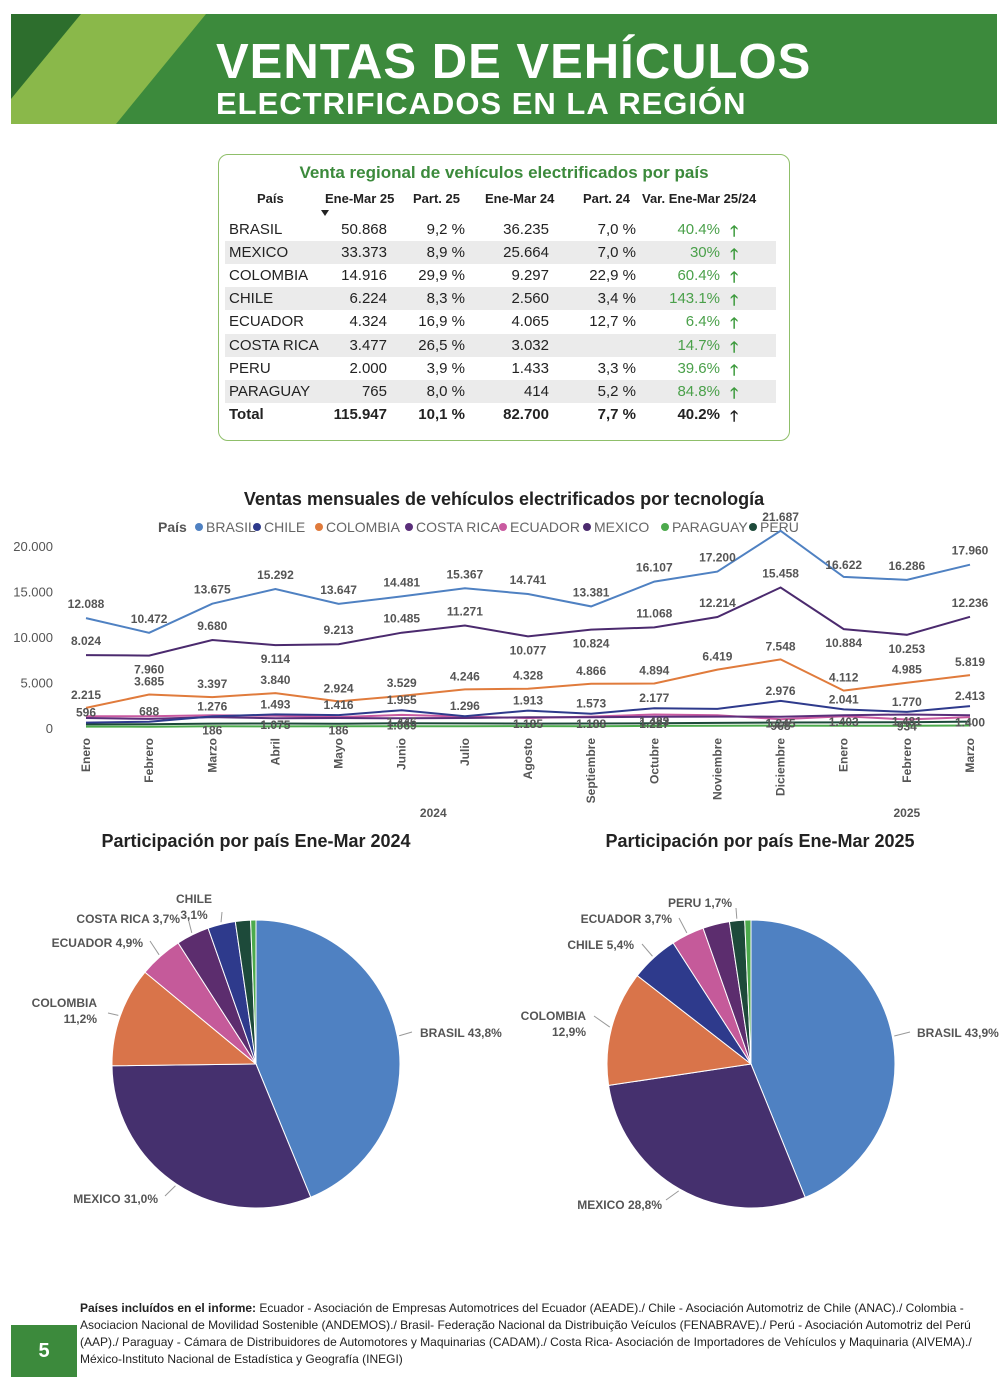 The image size is (1008, 1388). Describe the element at coordinates (360, 414) in the screenshot. I see `cell-v25: 115.947` at that location.